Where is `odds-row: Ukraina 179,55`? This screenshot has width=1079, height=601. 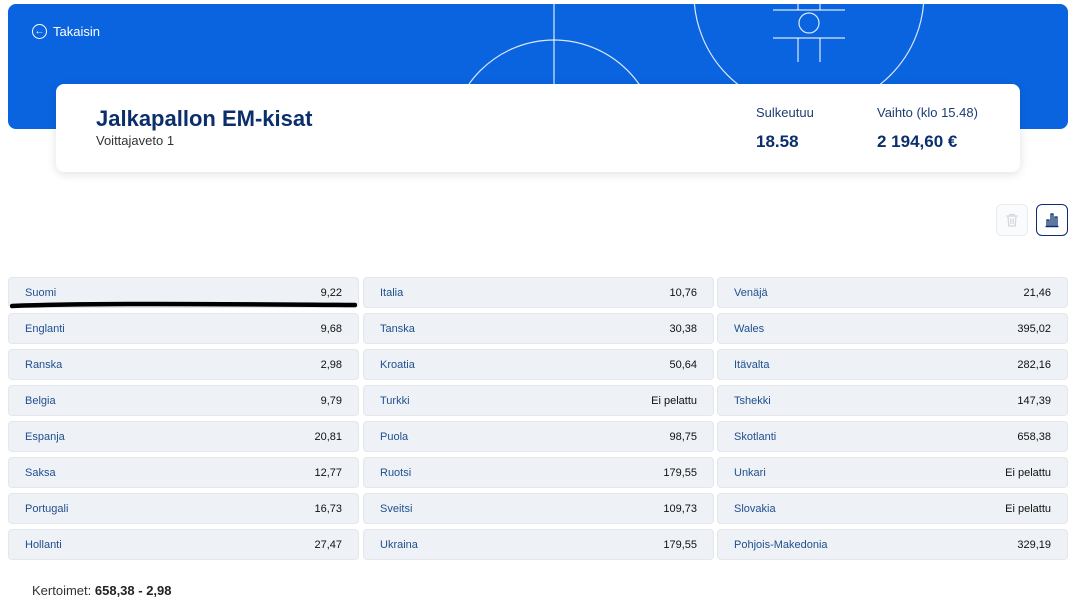 odds-row: Ukraina 179,55 is located at coordinates (538, 544).